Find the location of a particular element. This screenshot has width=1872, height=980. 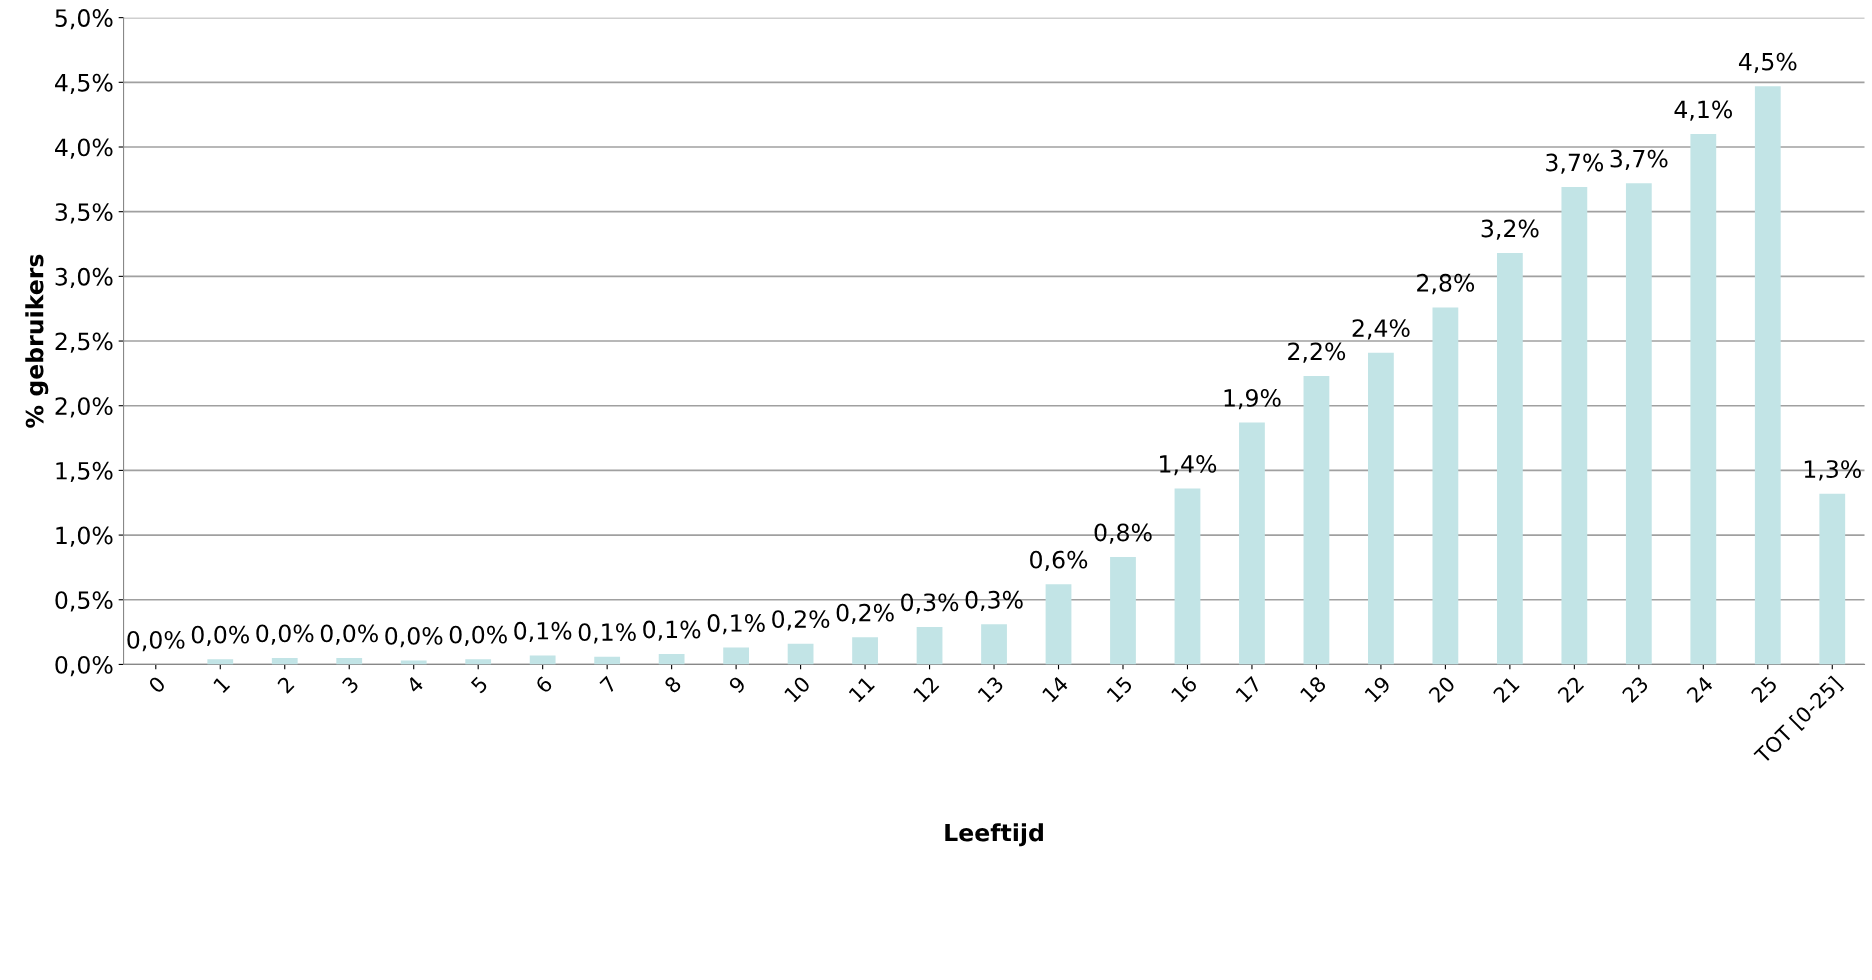

x-tick-label: 12 is located at coordinates (926, 689).